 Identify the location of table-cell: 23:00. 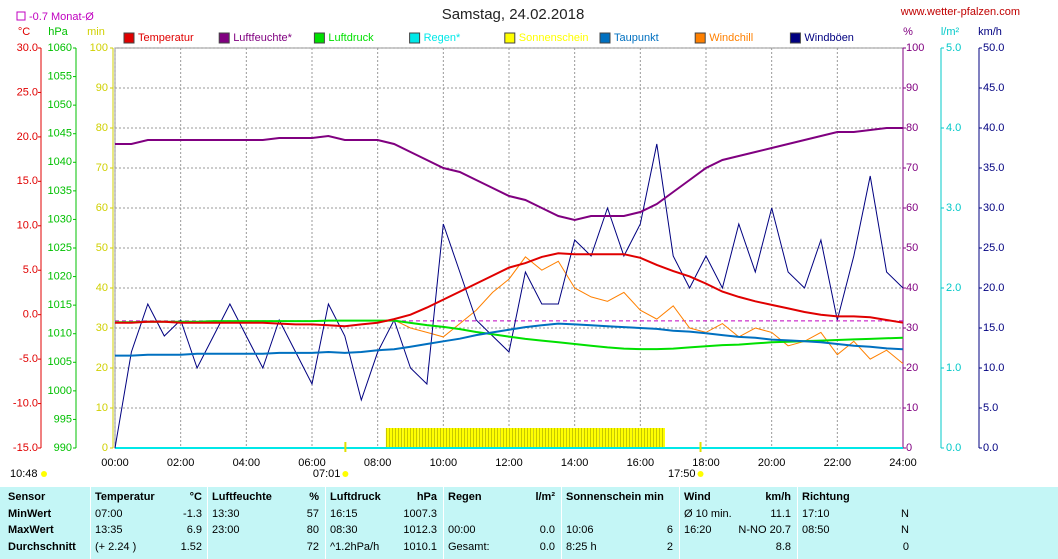
(226, 530).